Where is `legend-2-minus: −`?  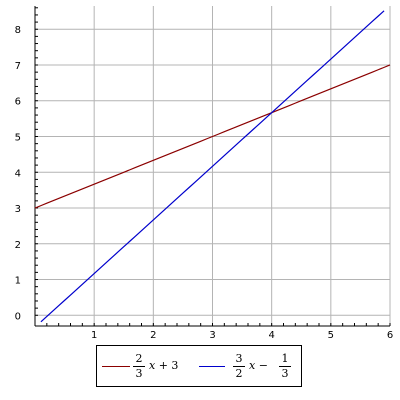 legend-2-minus: − is located at coordinates (263, 365).